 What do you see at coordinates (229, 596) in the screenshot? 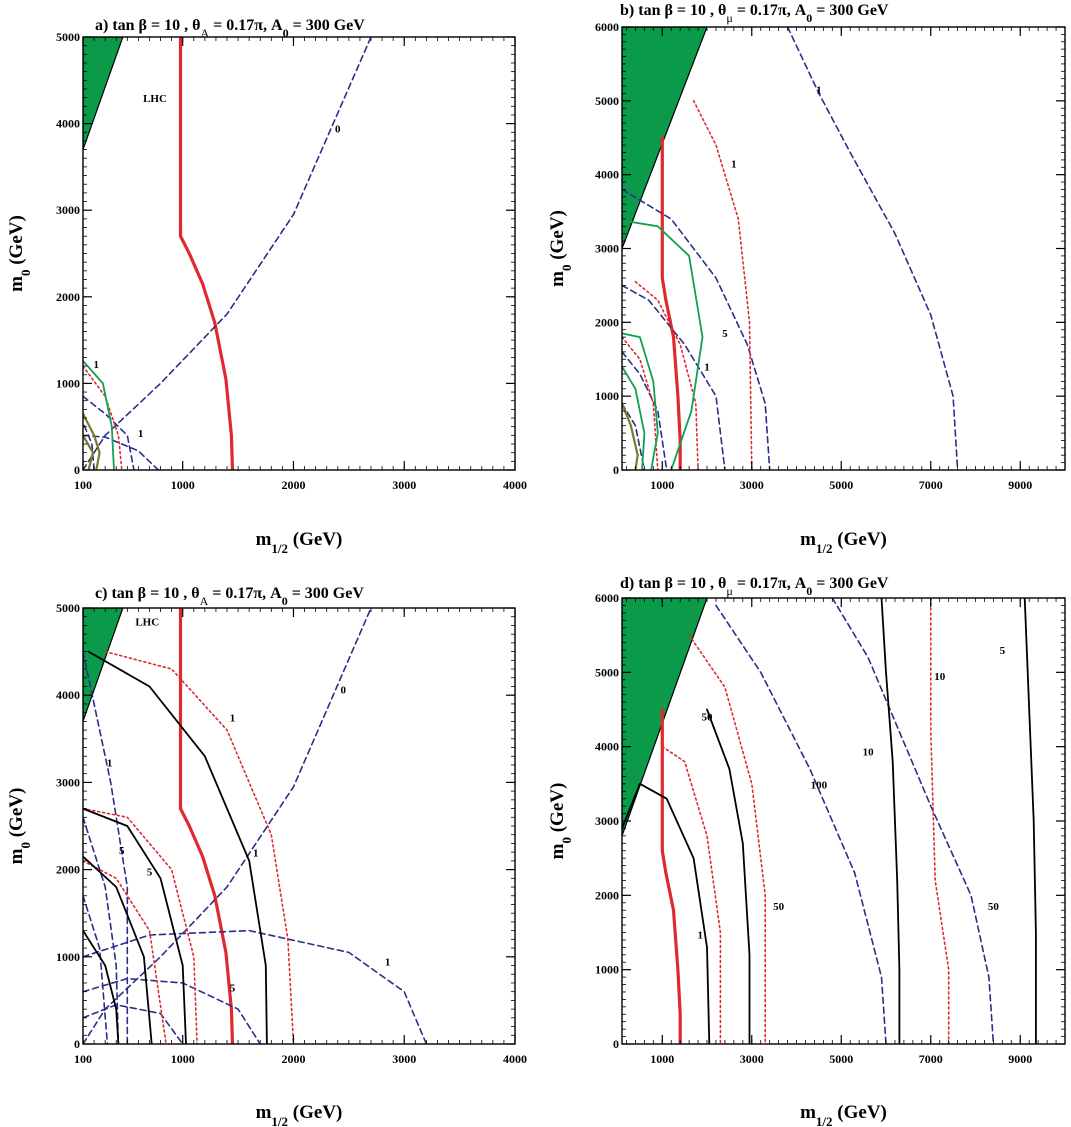
I see `panel-title: c) tan β = 10 , θA = 0.17π, A0 = 300 GeV` at bounding box center [229, 596].